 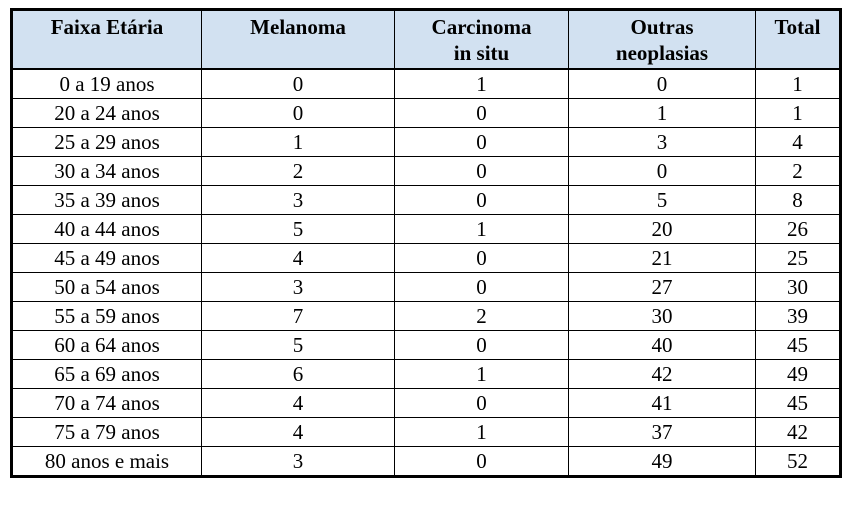 I want to click on row-label-cell: 0 a 19 anos, so click(x=106, y=84).